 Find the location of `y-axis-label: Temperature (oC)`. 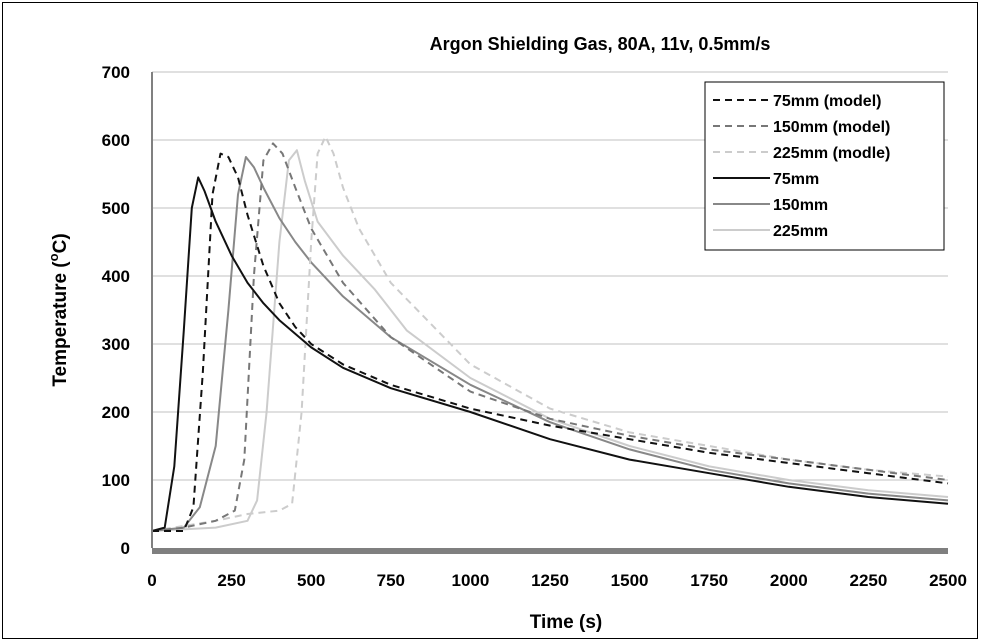

y-axis-label: Temperature (oC) is located at coordinates (58, 309).